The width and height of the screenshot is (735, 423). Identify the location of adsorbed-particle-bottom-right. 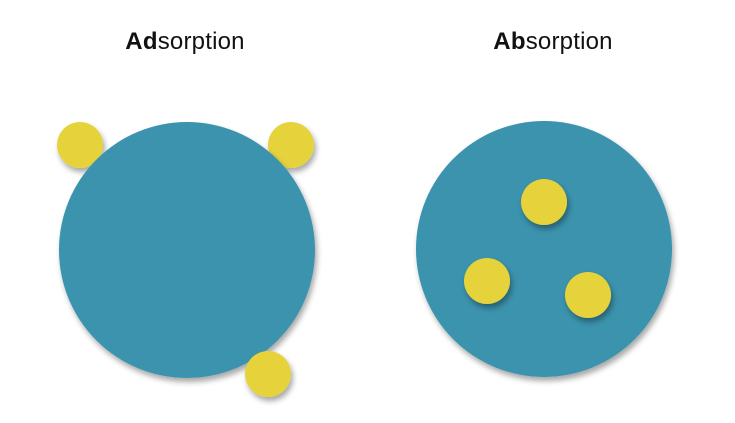
(268, 374).